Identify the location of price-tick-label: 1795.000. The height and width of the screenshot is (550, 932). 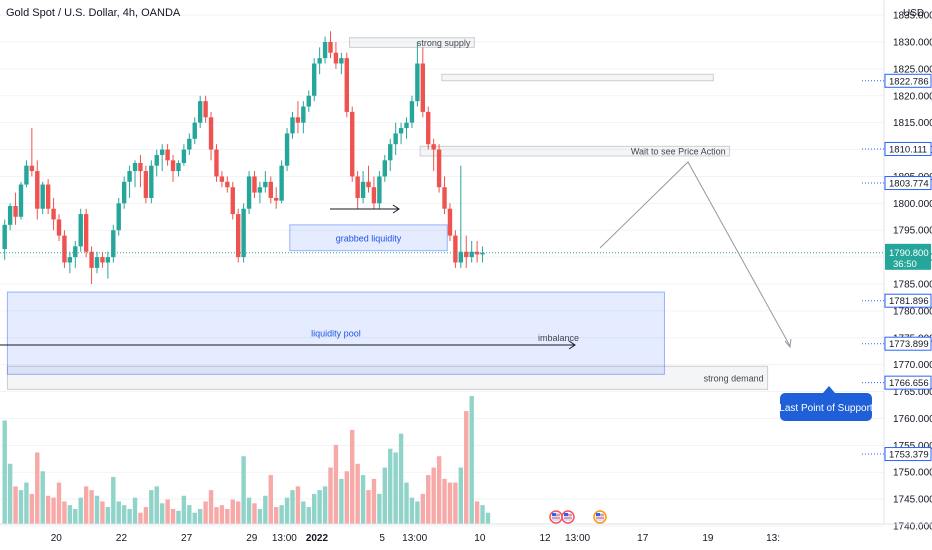
(912, 231).